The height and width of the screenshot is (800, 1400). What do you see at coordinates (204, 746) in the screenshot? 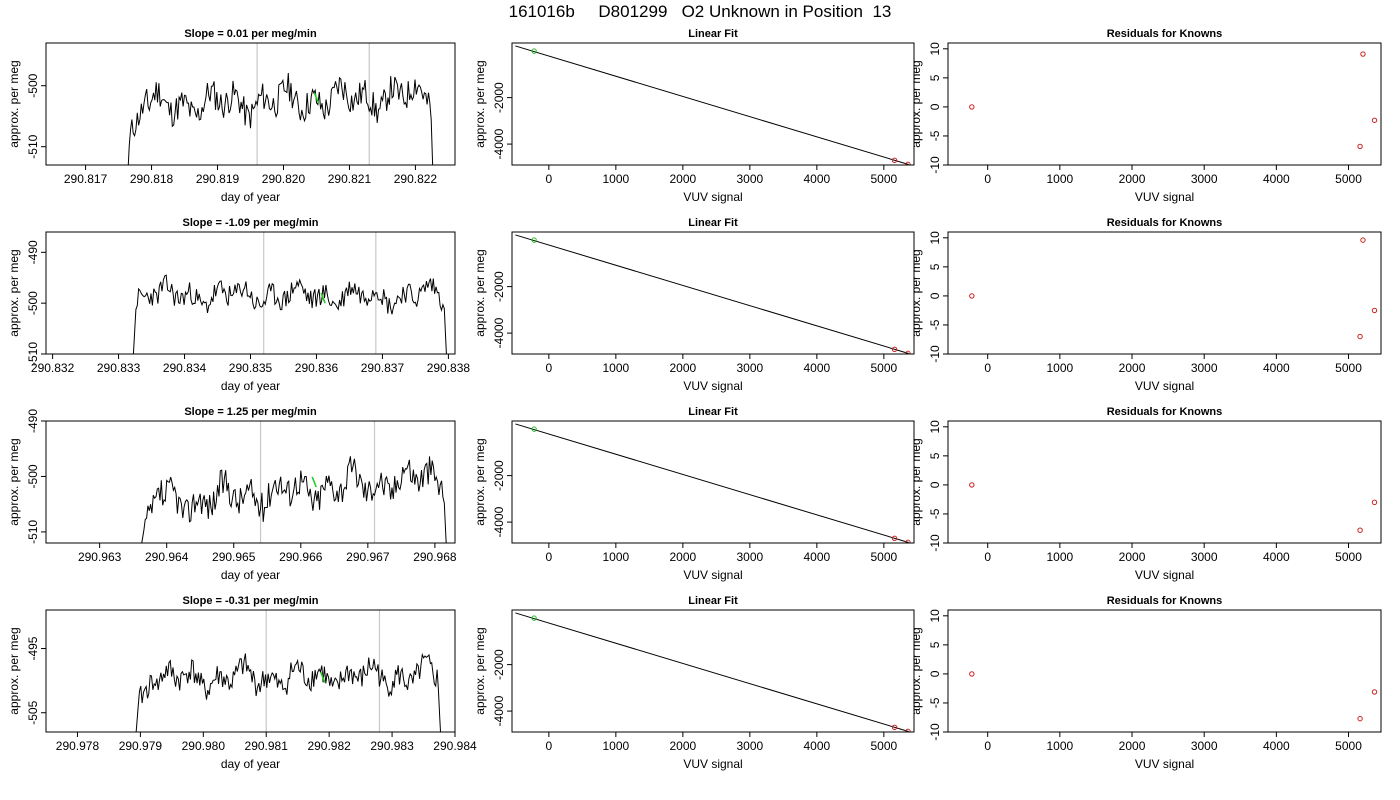
I see `x-tick-label: 290.980` at bounding box center [204, 746].